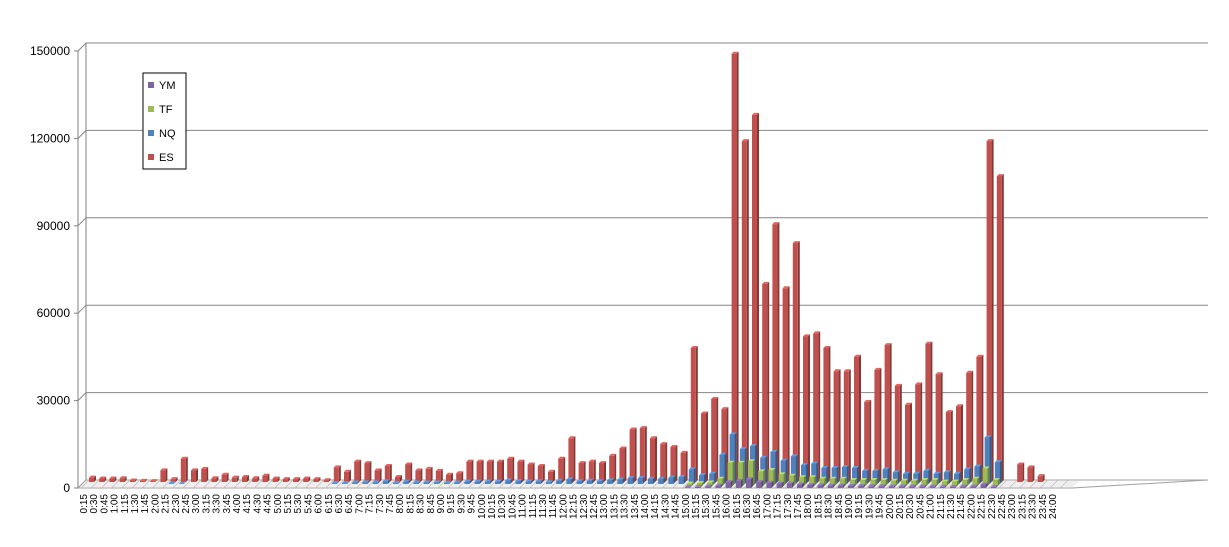 This screenshot has width=1229, height=547. Describe the element at coordinates (676, 506) in the screenshot. I see `x-tick-label: 14:45` at that location.